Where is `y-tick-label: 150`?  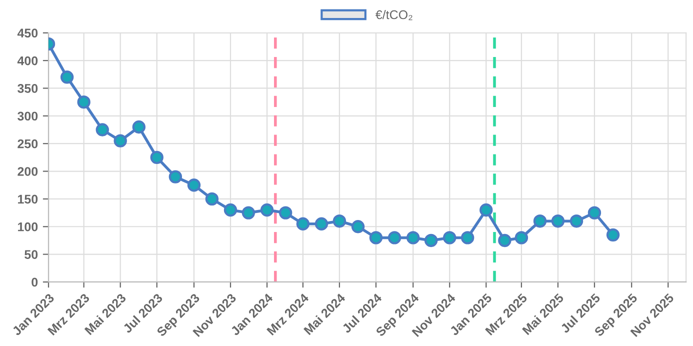
y-tick-label: 150 is located at coordinates (28, 199).